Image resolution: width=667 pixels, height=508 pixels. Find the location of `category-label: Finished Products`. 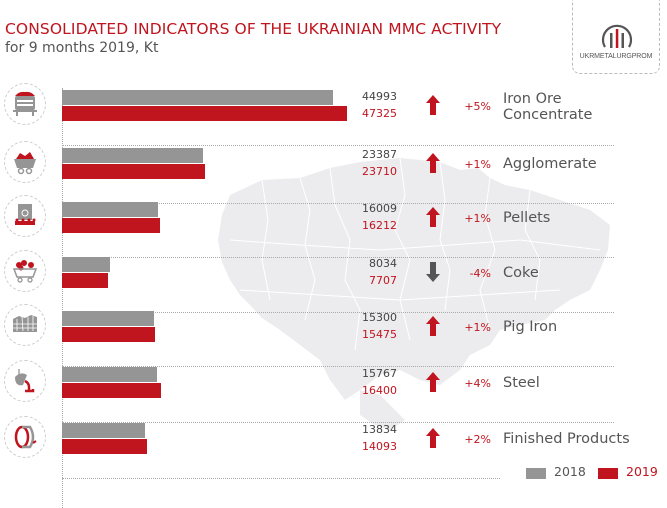

category-label: Finished Products is located at coordinates (566, 439).